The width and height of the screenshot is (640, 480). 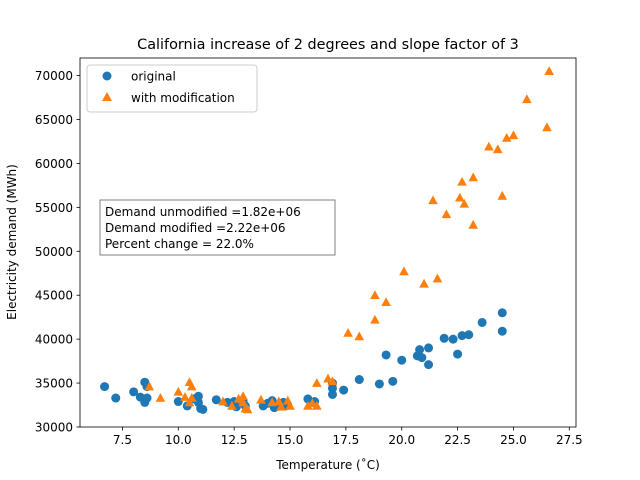 I want to click on annotation-line-3: Percent change = 22.0%, so click(x=179, y=244).